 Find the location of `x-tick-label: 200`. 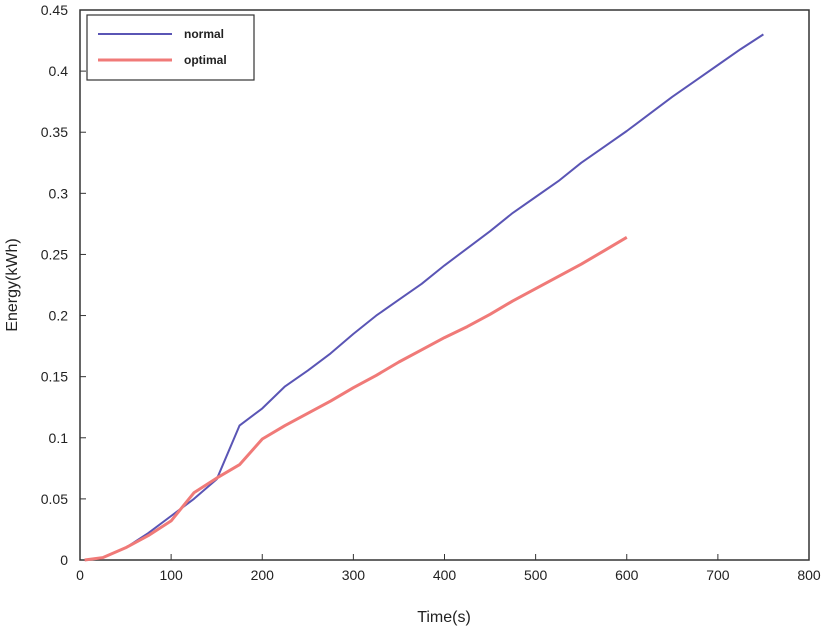

x-tick-label: 200 is located at coordinates (263, 575).